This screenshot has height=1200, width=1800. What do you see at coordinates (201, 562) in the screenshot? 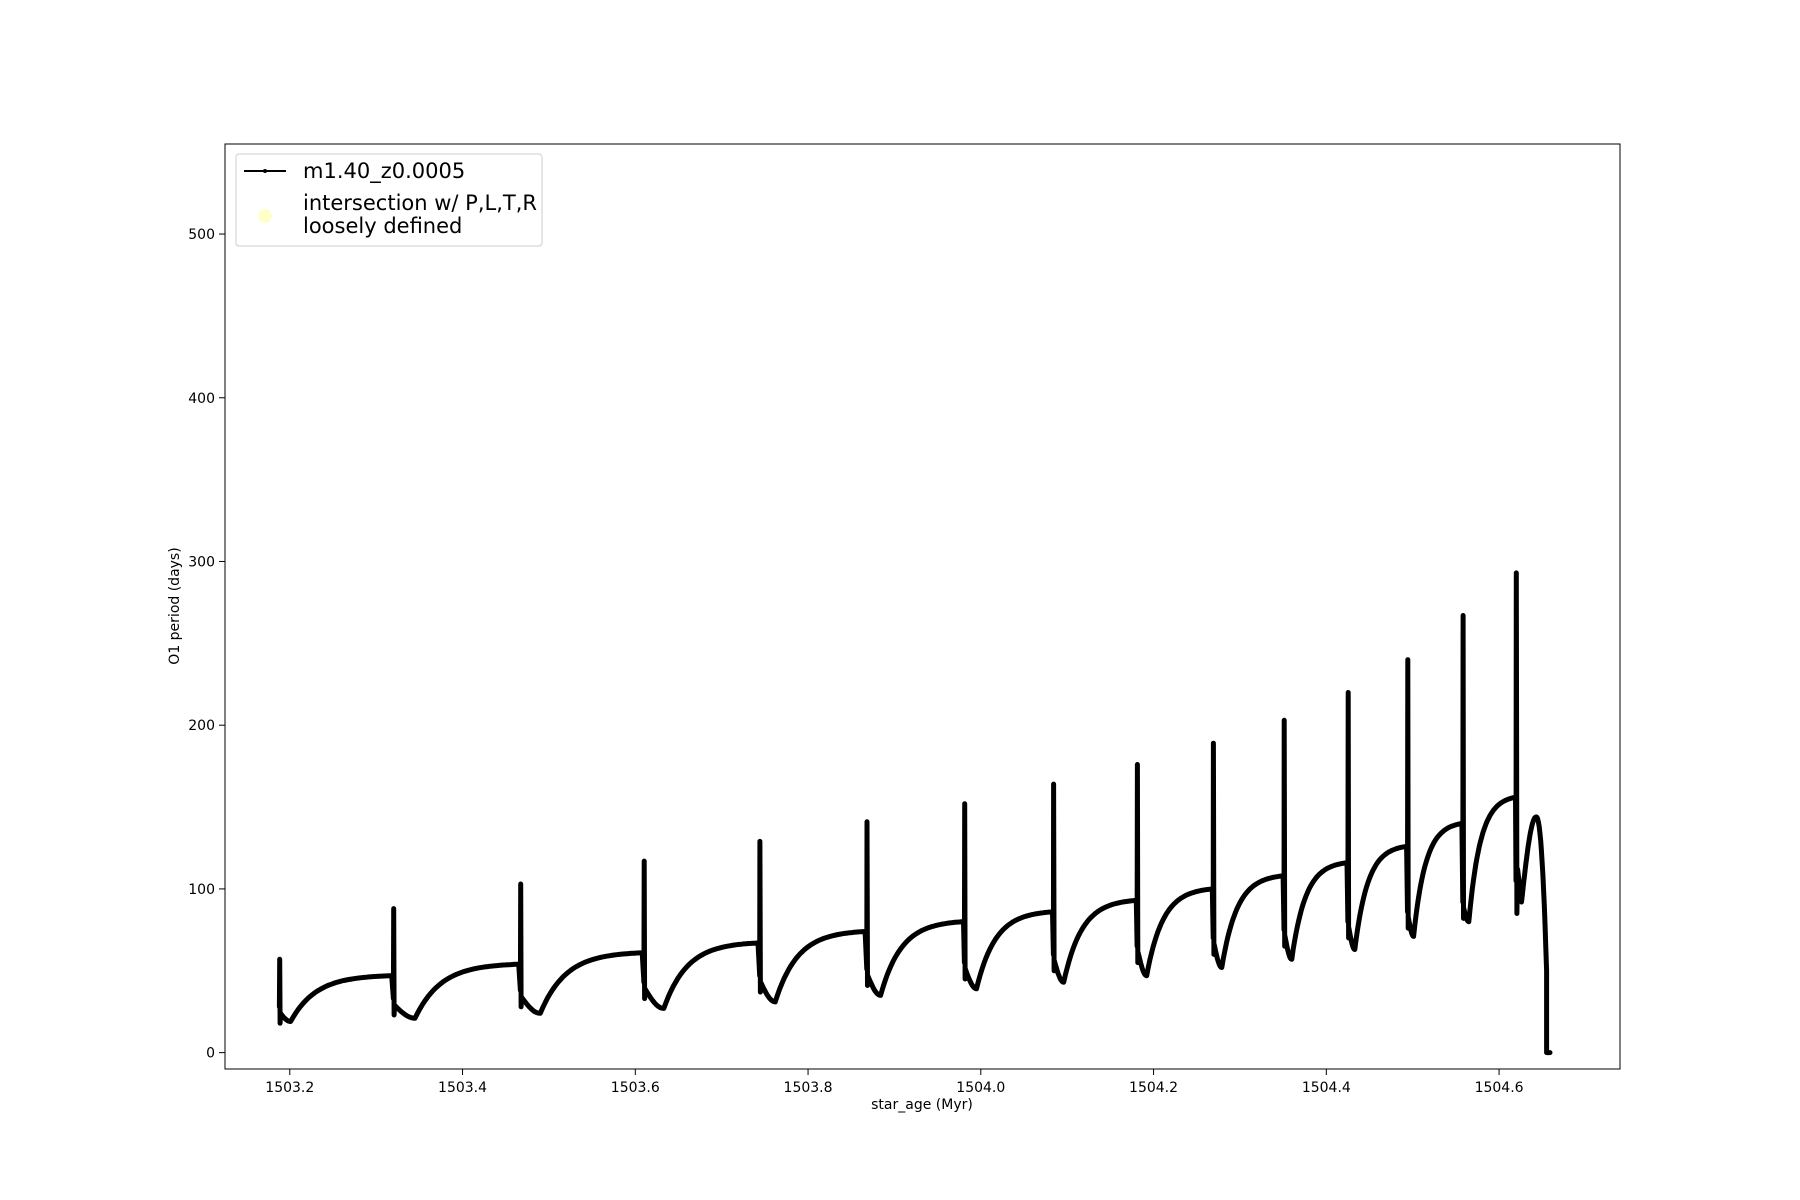
I see `y-tick-label: 300` at bounding box center [201, 562].